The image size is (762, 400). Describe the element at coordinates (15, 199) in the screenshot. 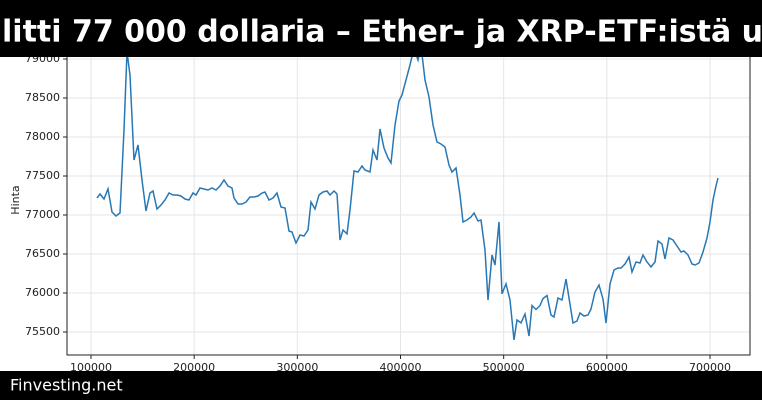

I see `y-axis-label: Hinta` at that location.